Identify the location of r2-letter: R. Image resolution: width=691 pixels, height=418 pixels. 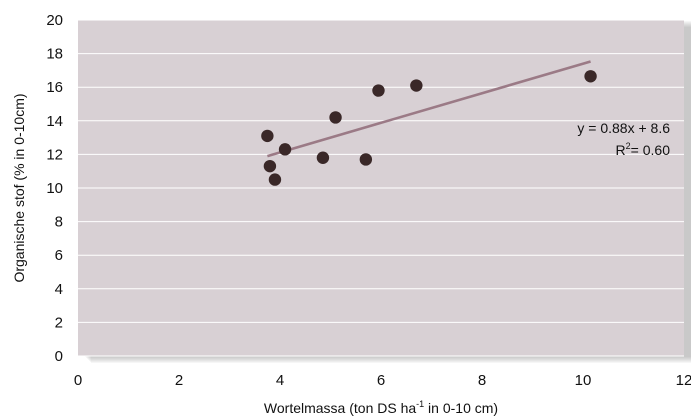
(621, 150).